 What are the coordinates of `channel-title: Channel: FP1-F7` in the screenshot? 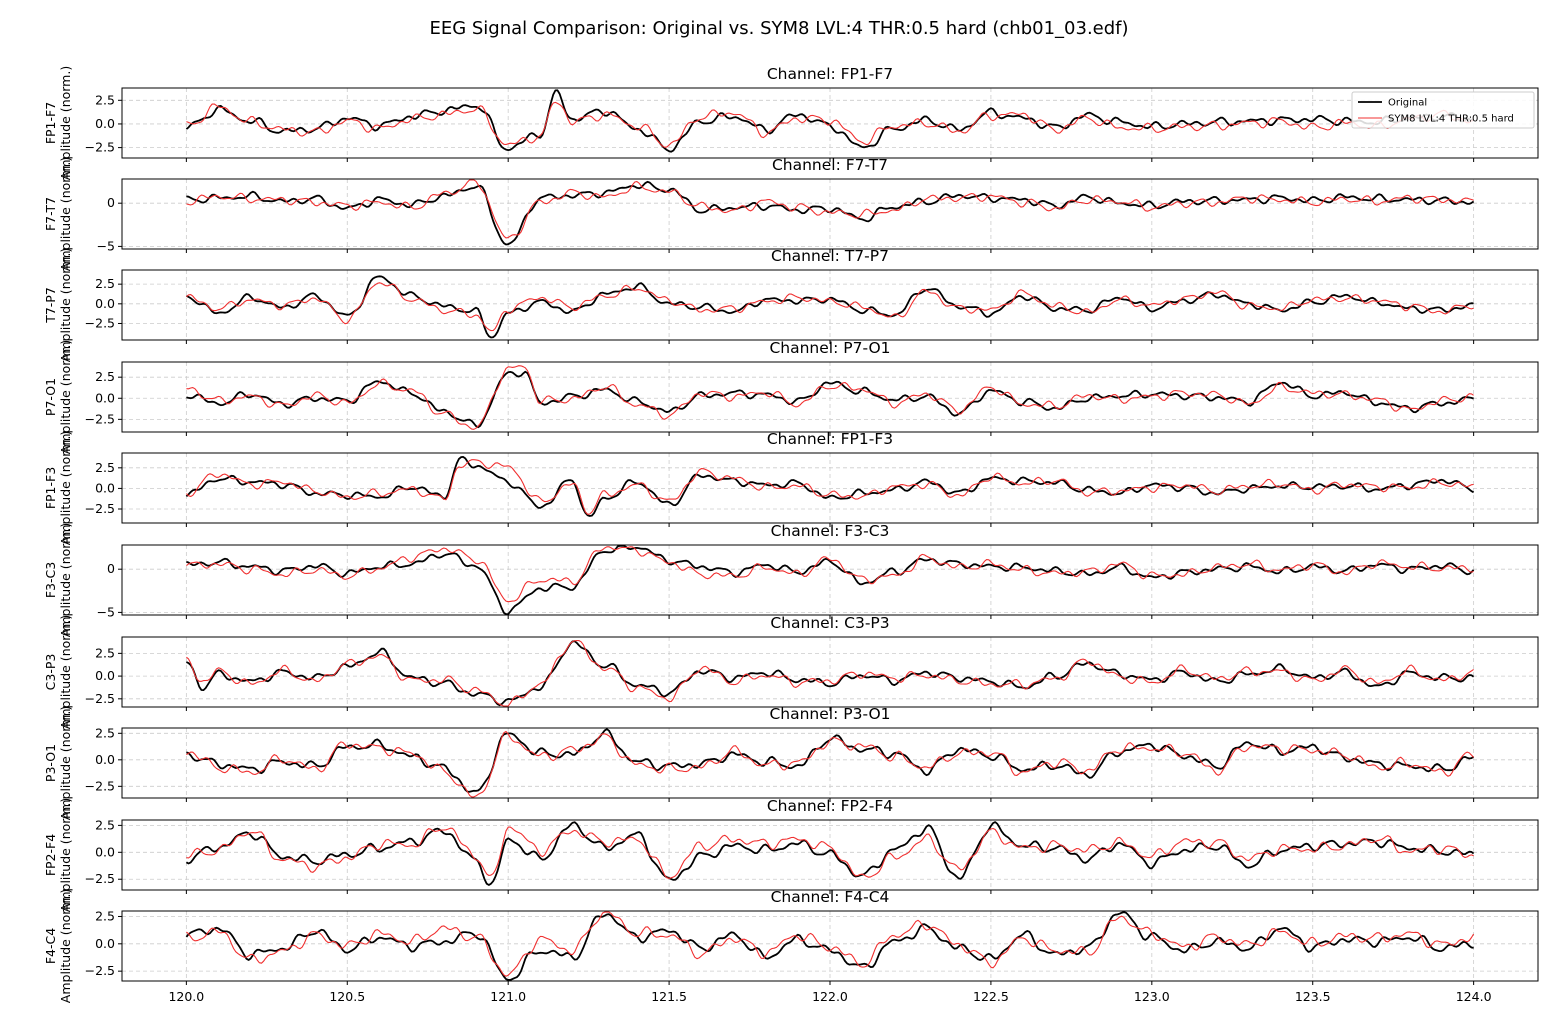 It's located at (830, 74).